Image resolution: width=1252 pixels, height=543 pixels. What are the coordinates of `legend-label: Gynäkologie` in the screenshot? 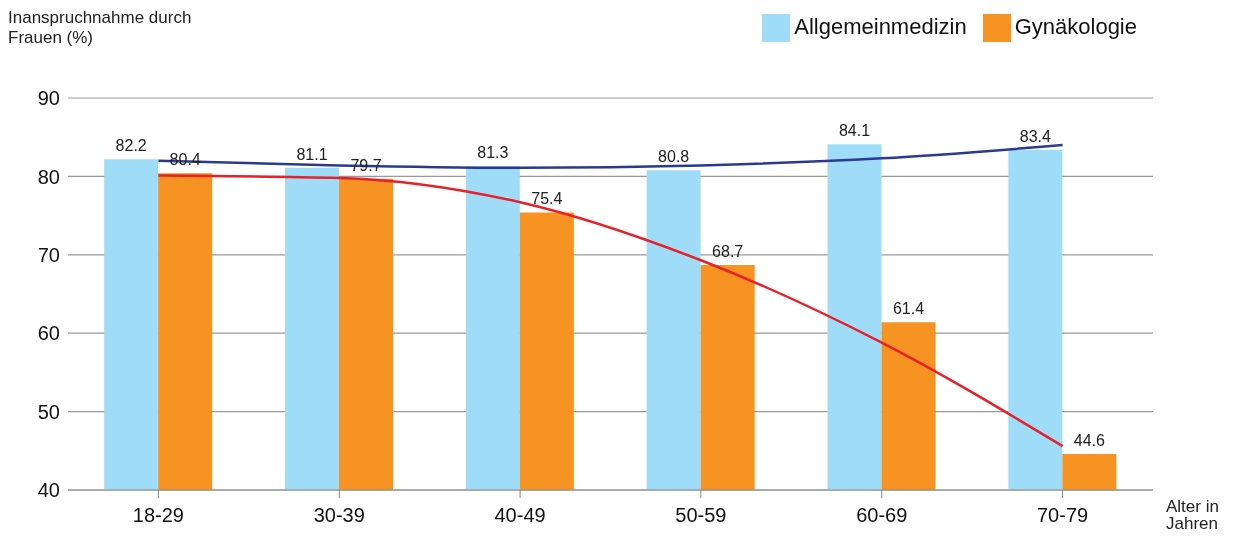 It's located at (1075, 26).